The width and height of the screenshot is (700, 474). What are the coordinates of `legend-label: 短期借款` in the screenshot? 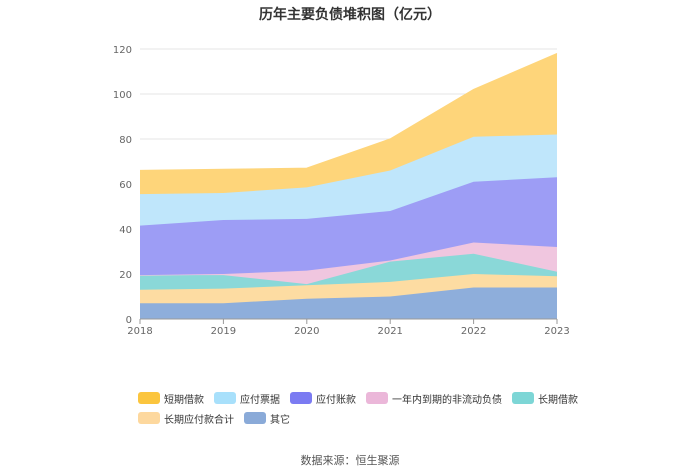 It's located at (184, 400).